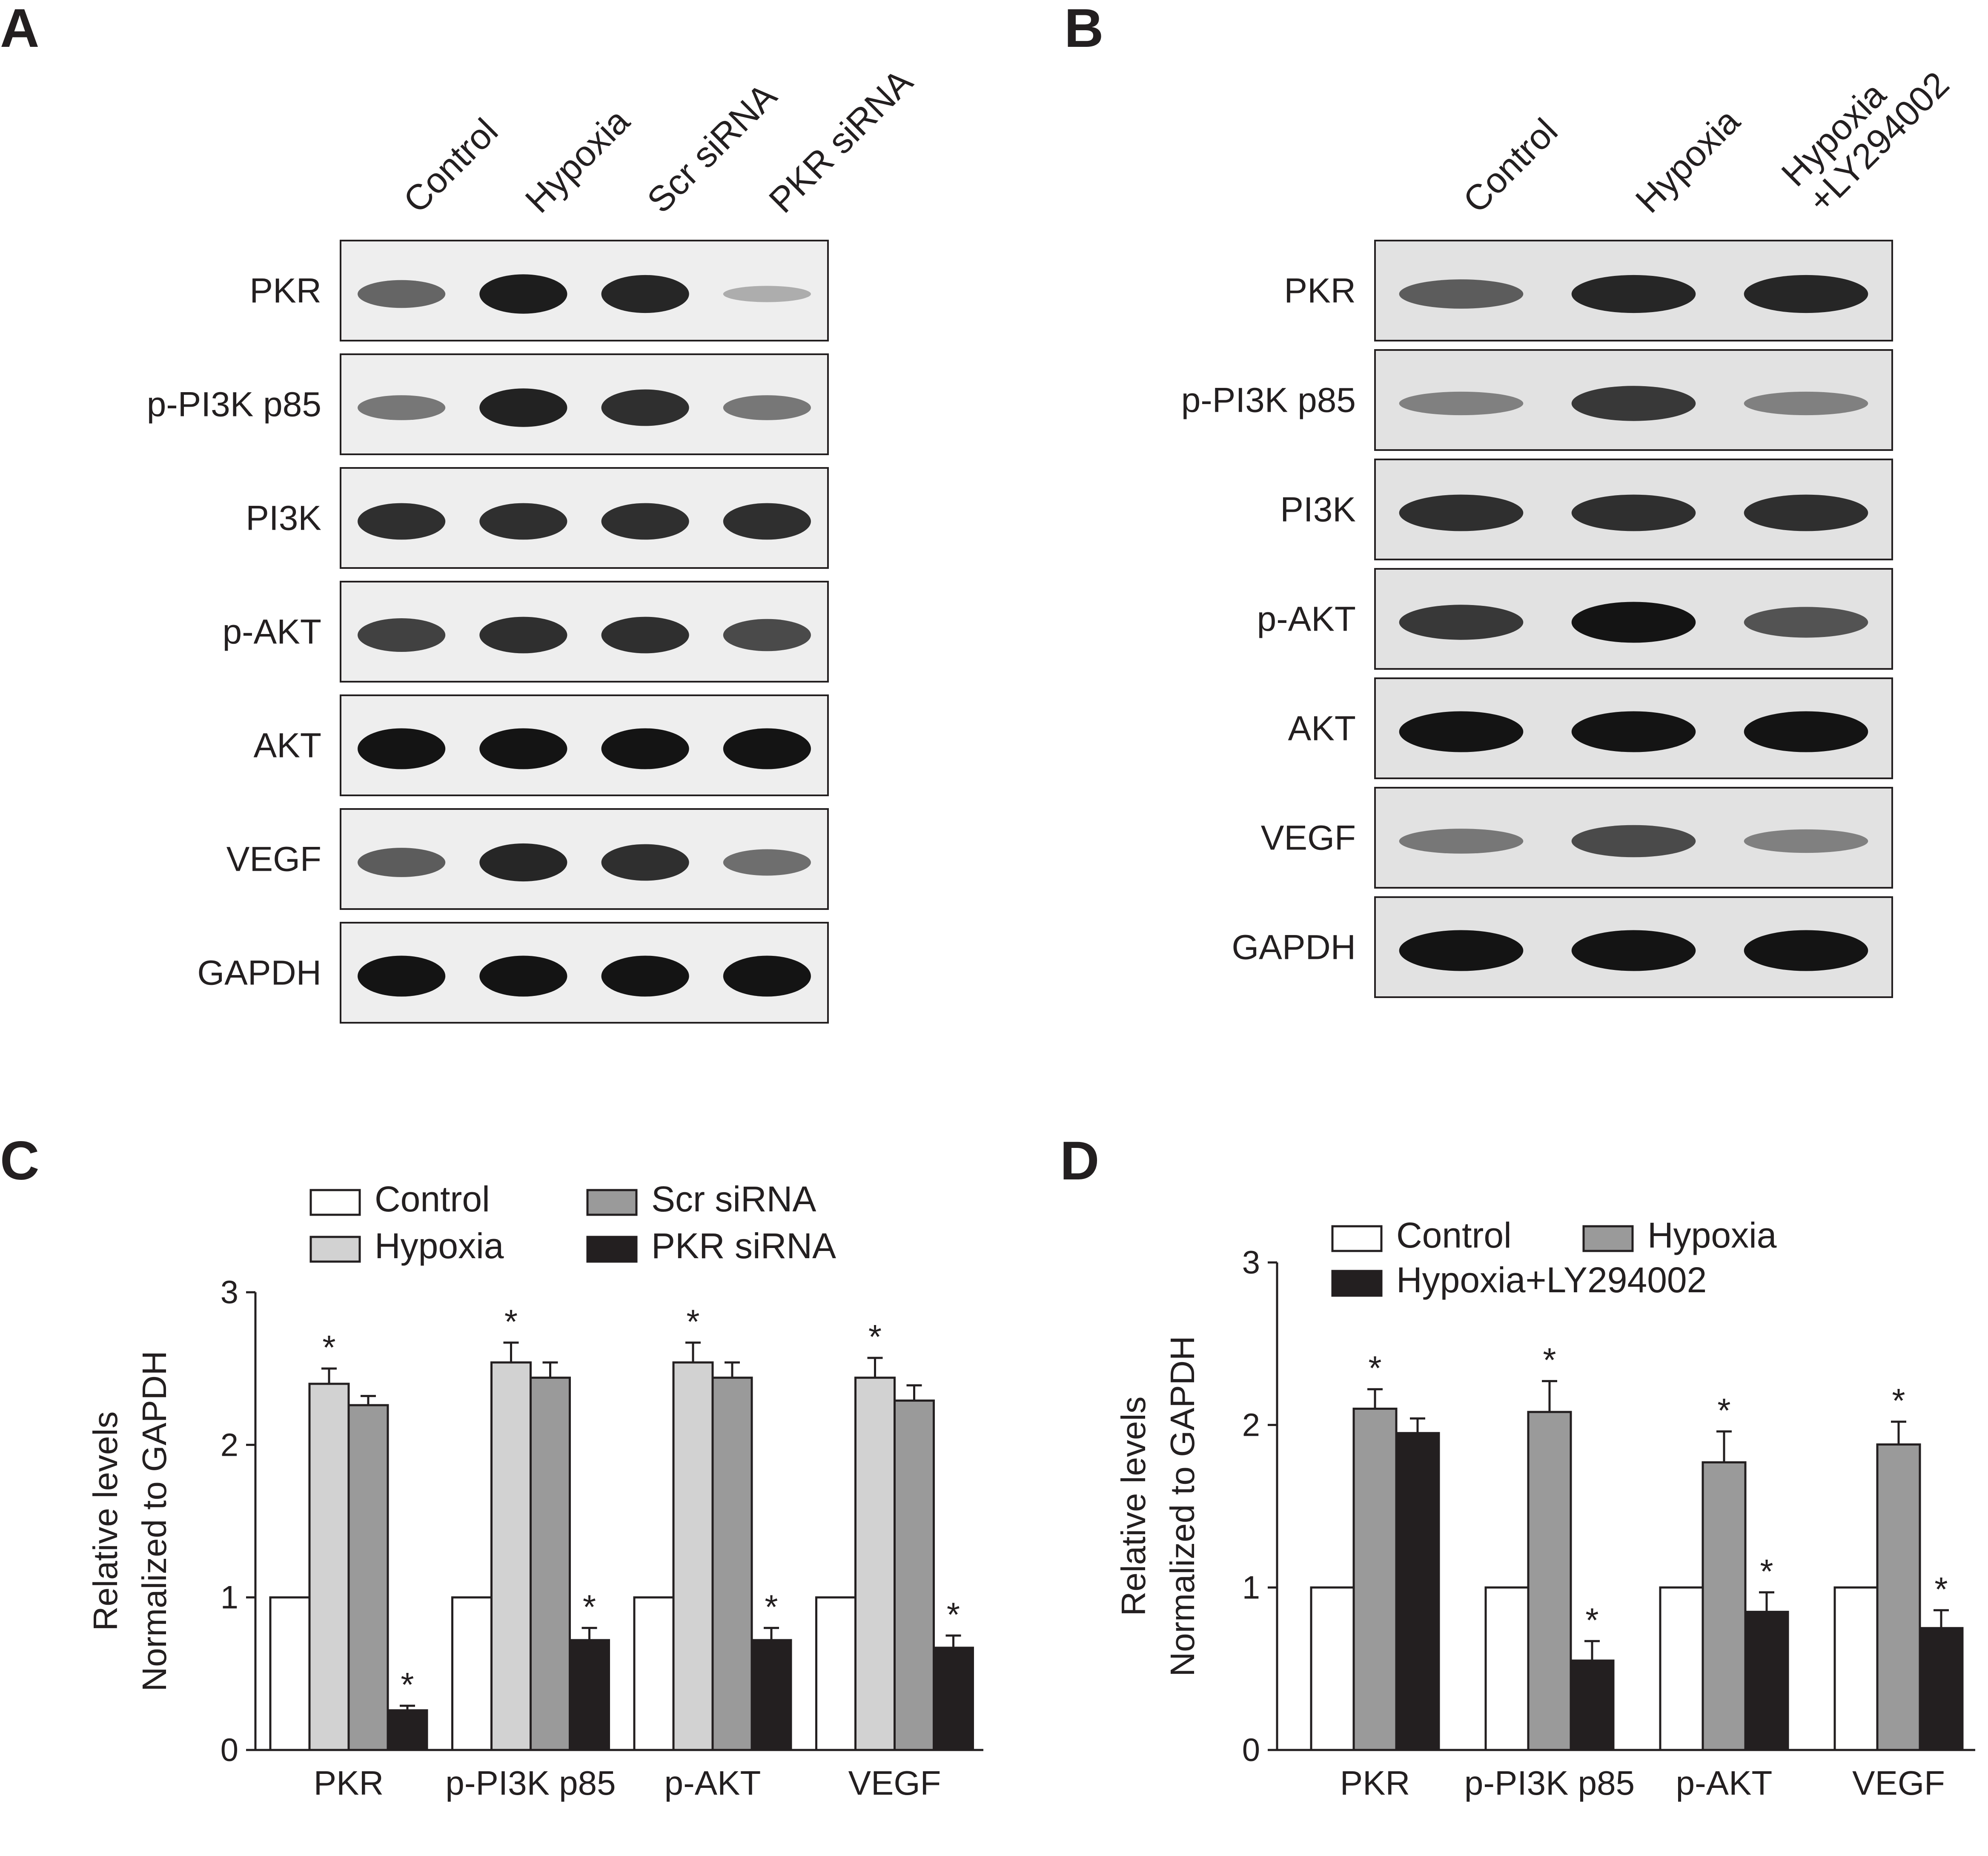 This screenshot has height=1856, width=1988. I want to click on lane-label-line: Control, so click(450, 166).